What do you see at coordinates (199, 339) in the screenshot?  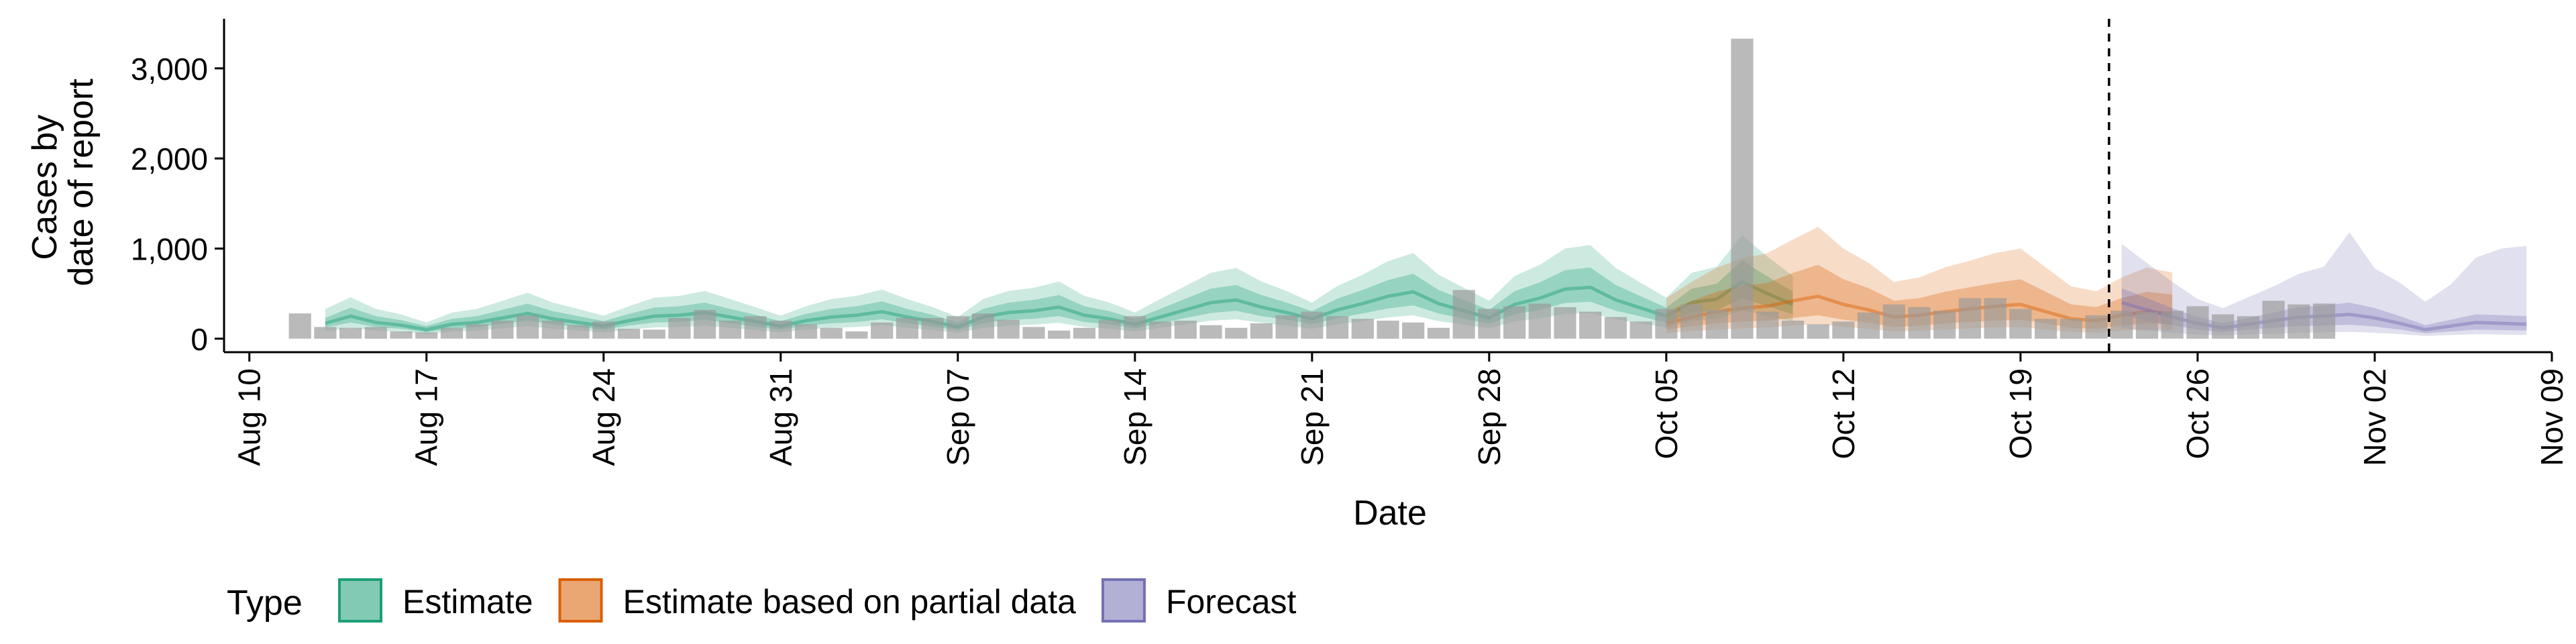 I see `y-tick-label: 0` at bounding box center [199, 339].